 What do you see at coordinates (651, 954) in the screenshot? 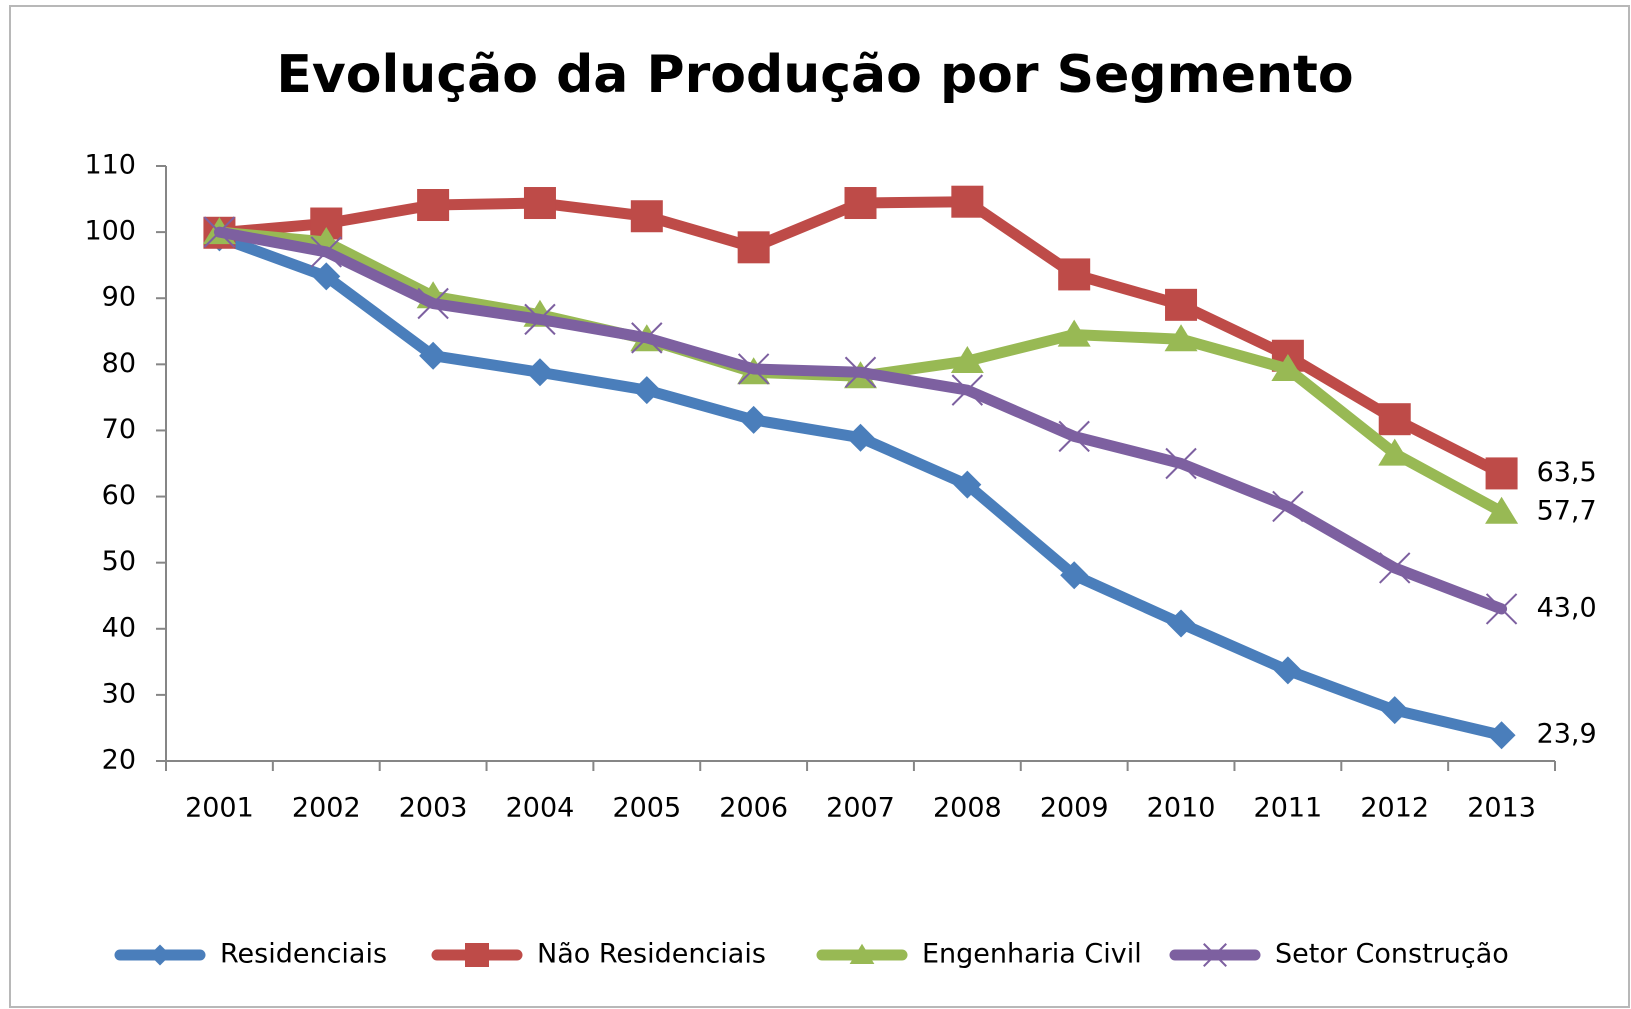
I see `legend-label: Não Residenciais` at bounding box center [651, 954].